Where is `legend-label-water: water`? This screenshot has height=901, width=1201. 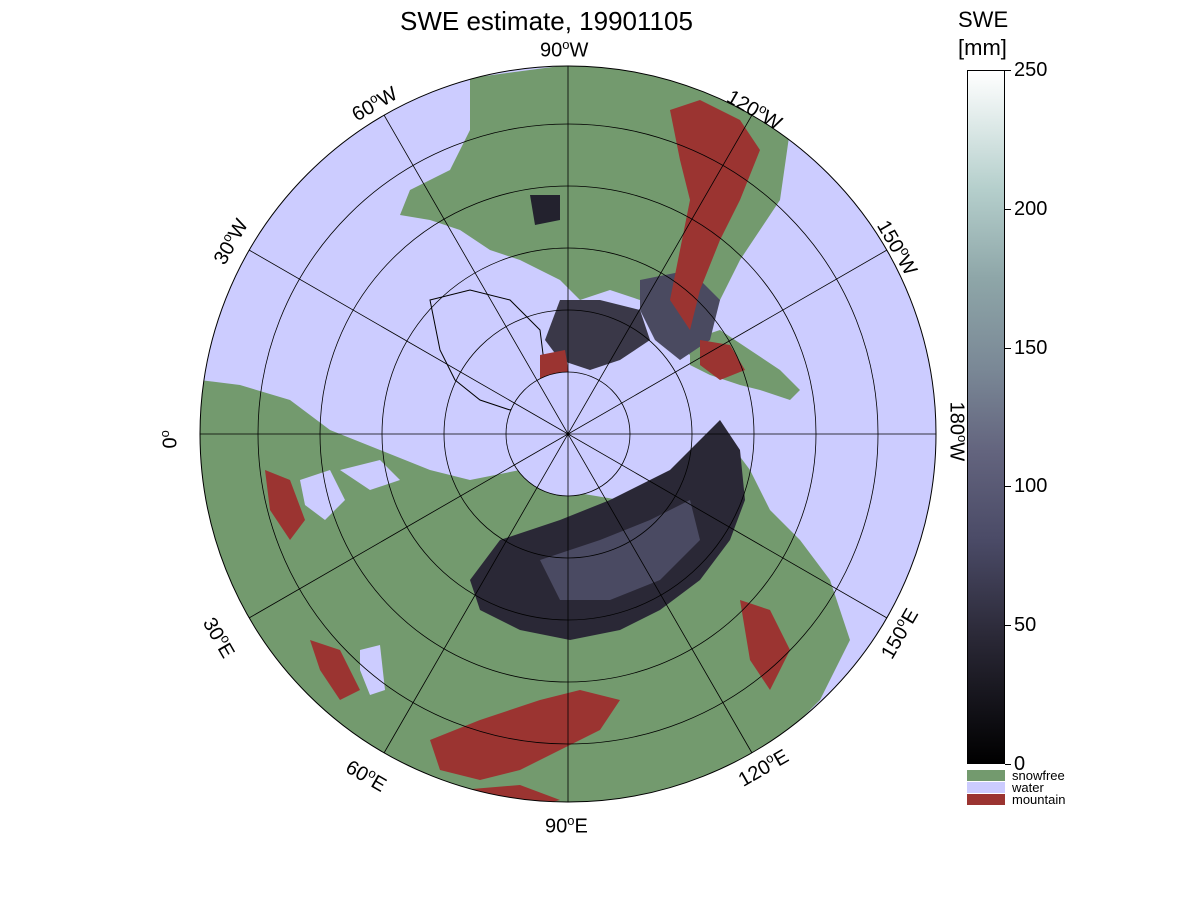 legend-label-water: water is located at coordinates (1028, 787).